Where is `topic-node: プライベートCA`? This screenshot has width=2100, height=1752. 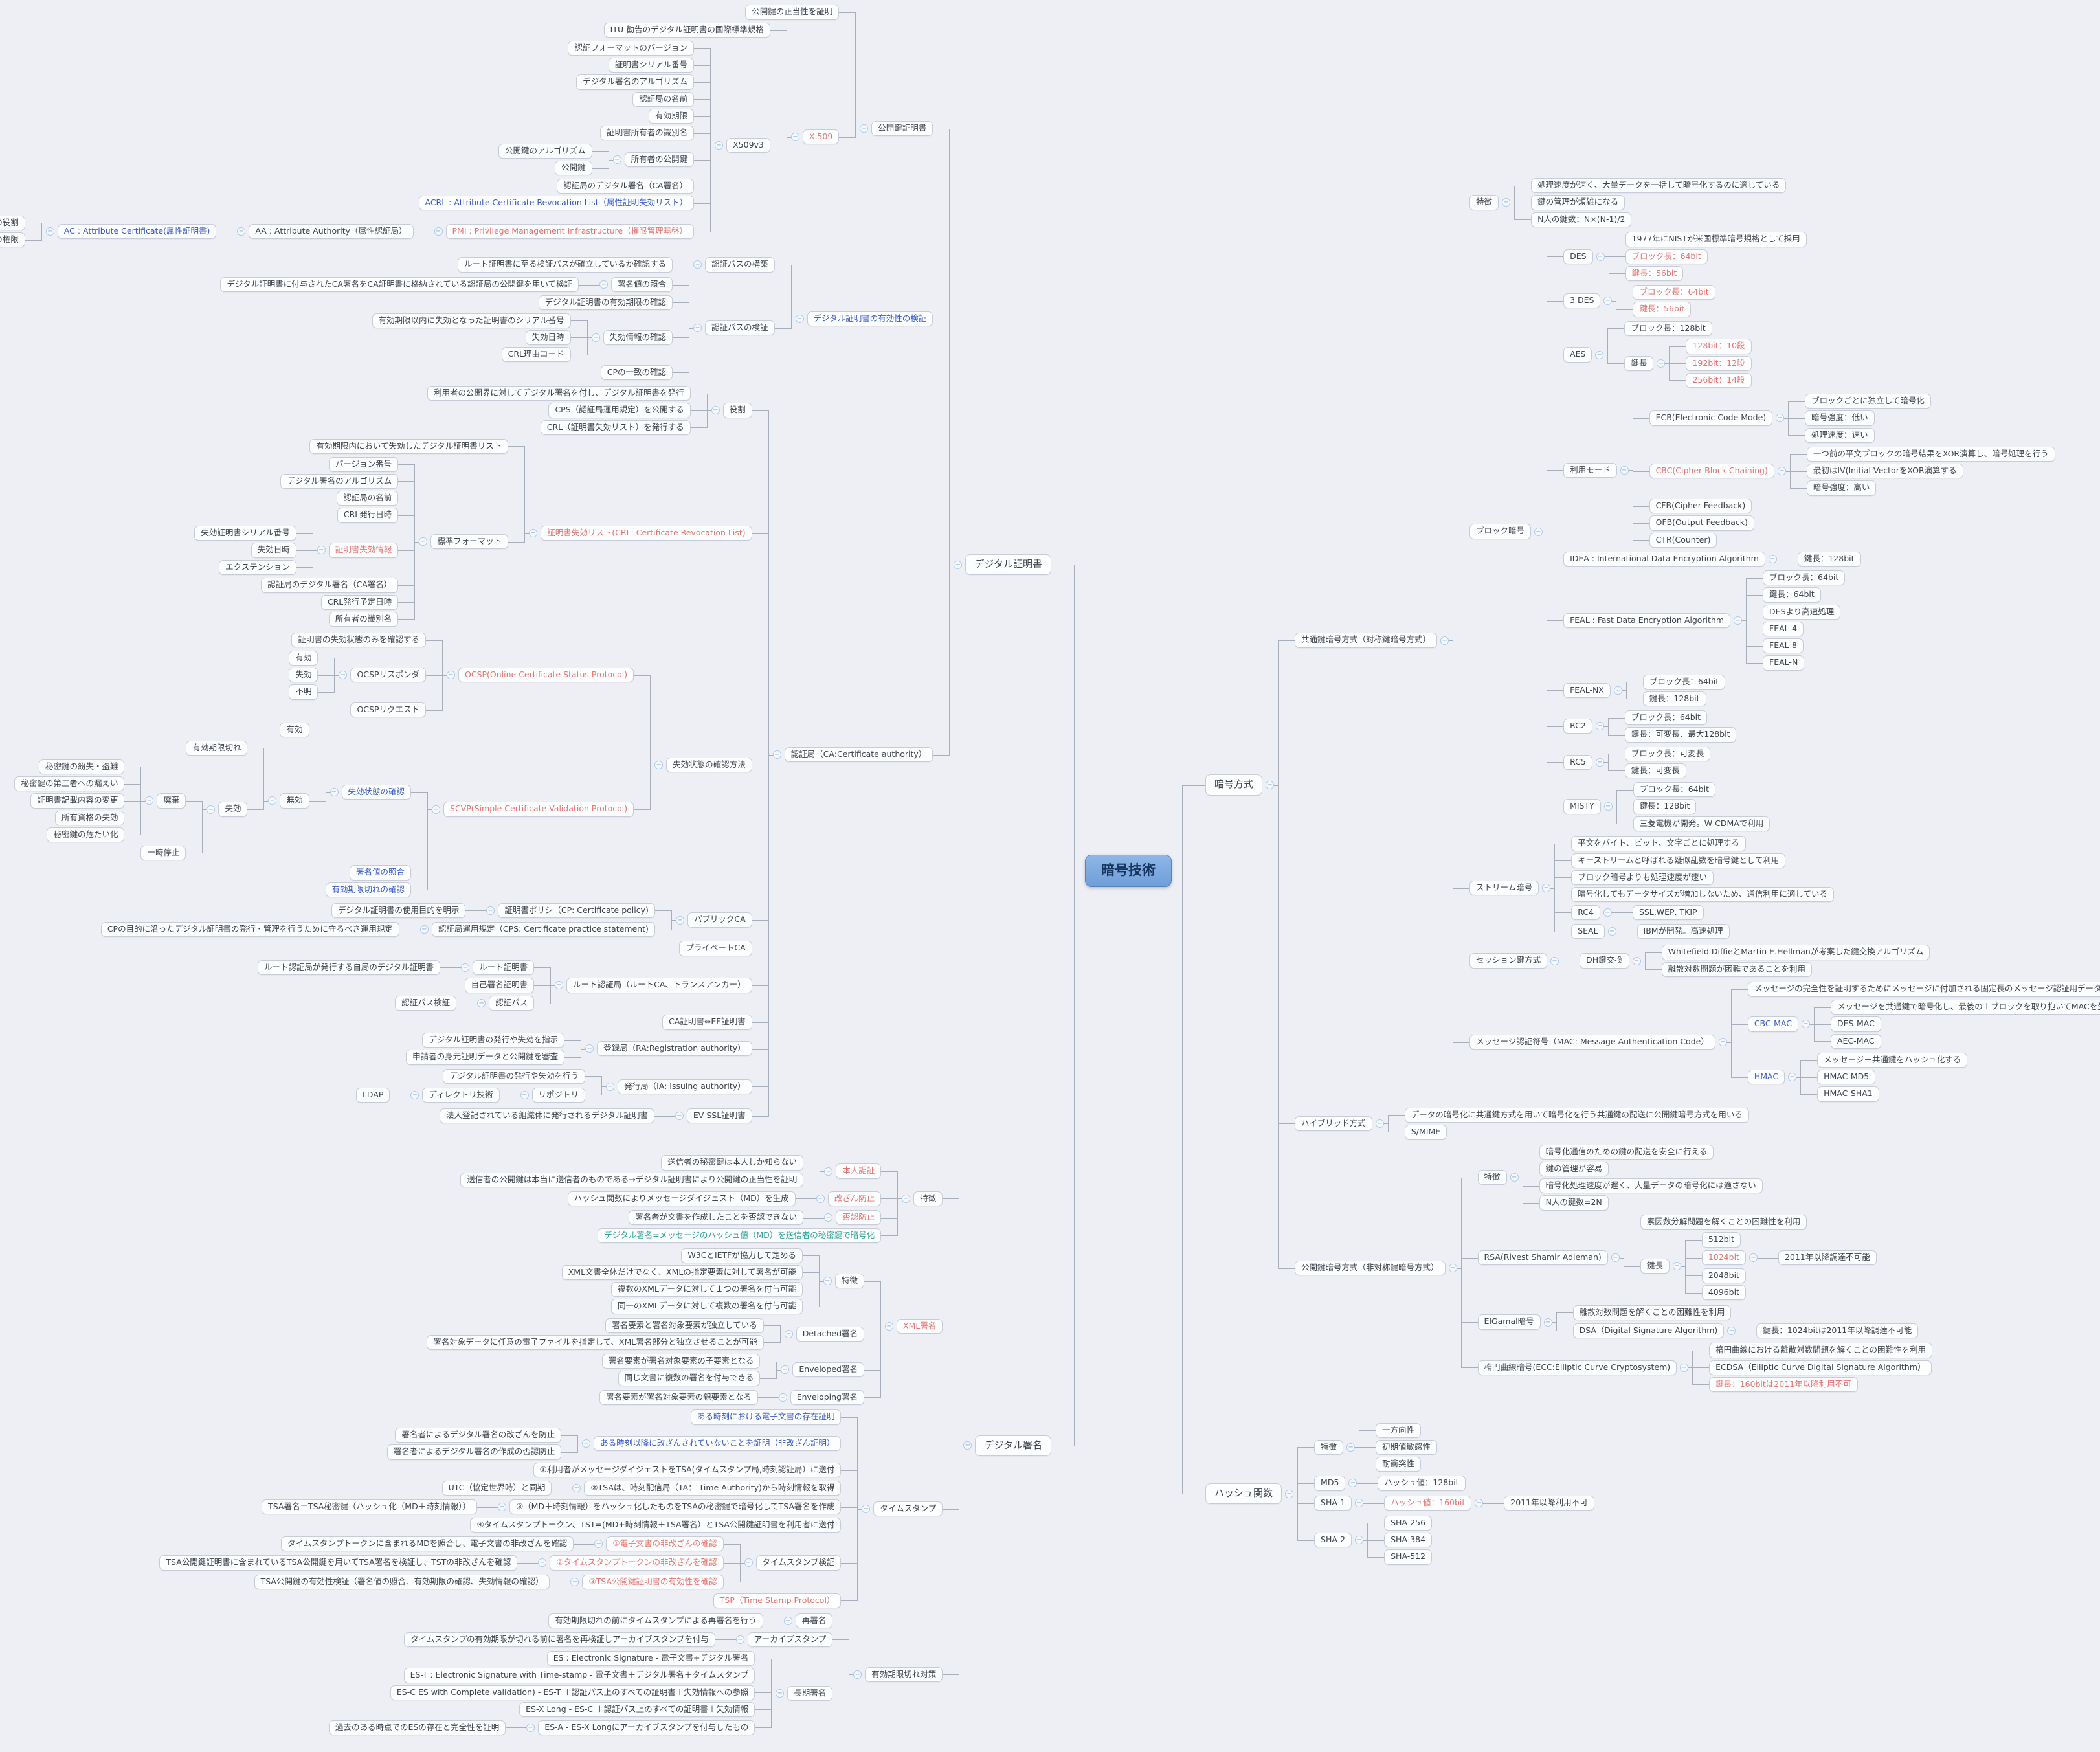
topic-node: プライベートCA is located at coordinates (715, 949).